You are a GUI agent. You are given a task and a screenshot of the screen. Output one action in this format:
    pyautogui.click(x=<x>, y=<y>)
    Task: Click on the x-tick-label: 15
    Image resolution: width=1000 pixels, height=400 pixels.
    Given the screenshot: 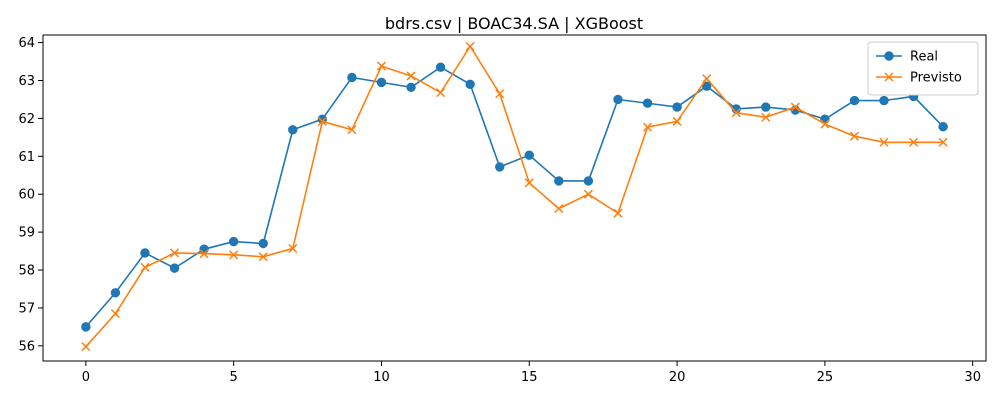 What is the action you would take?
    pyautogui.click(x=529, y=377)
    